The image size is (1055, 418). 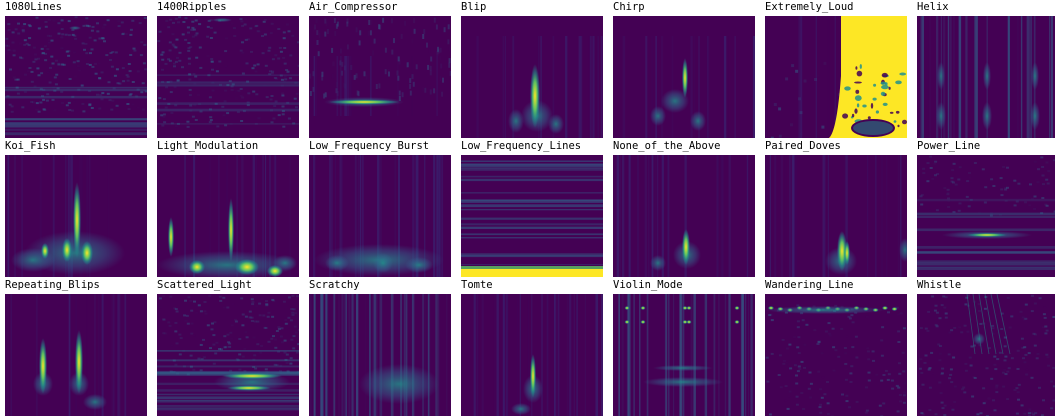 I want to click on panel-label: Chirp, so click(x=629, y=7).